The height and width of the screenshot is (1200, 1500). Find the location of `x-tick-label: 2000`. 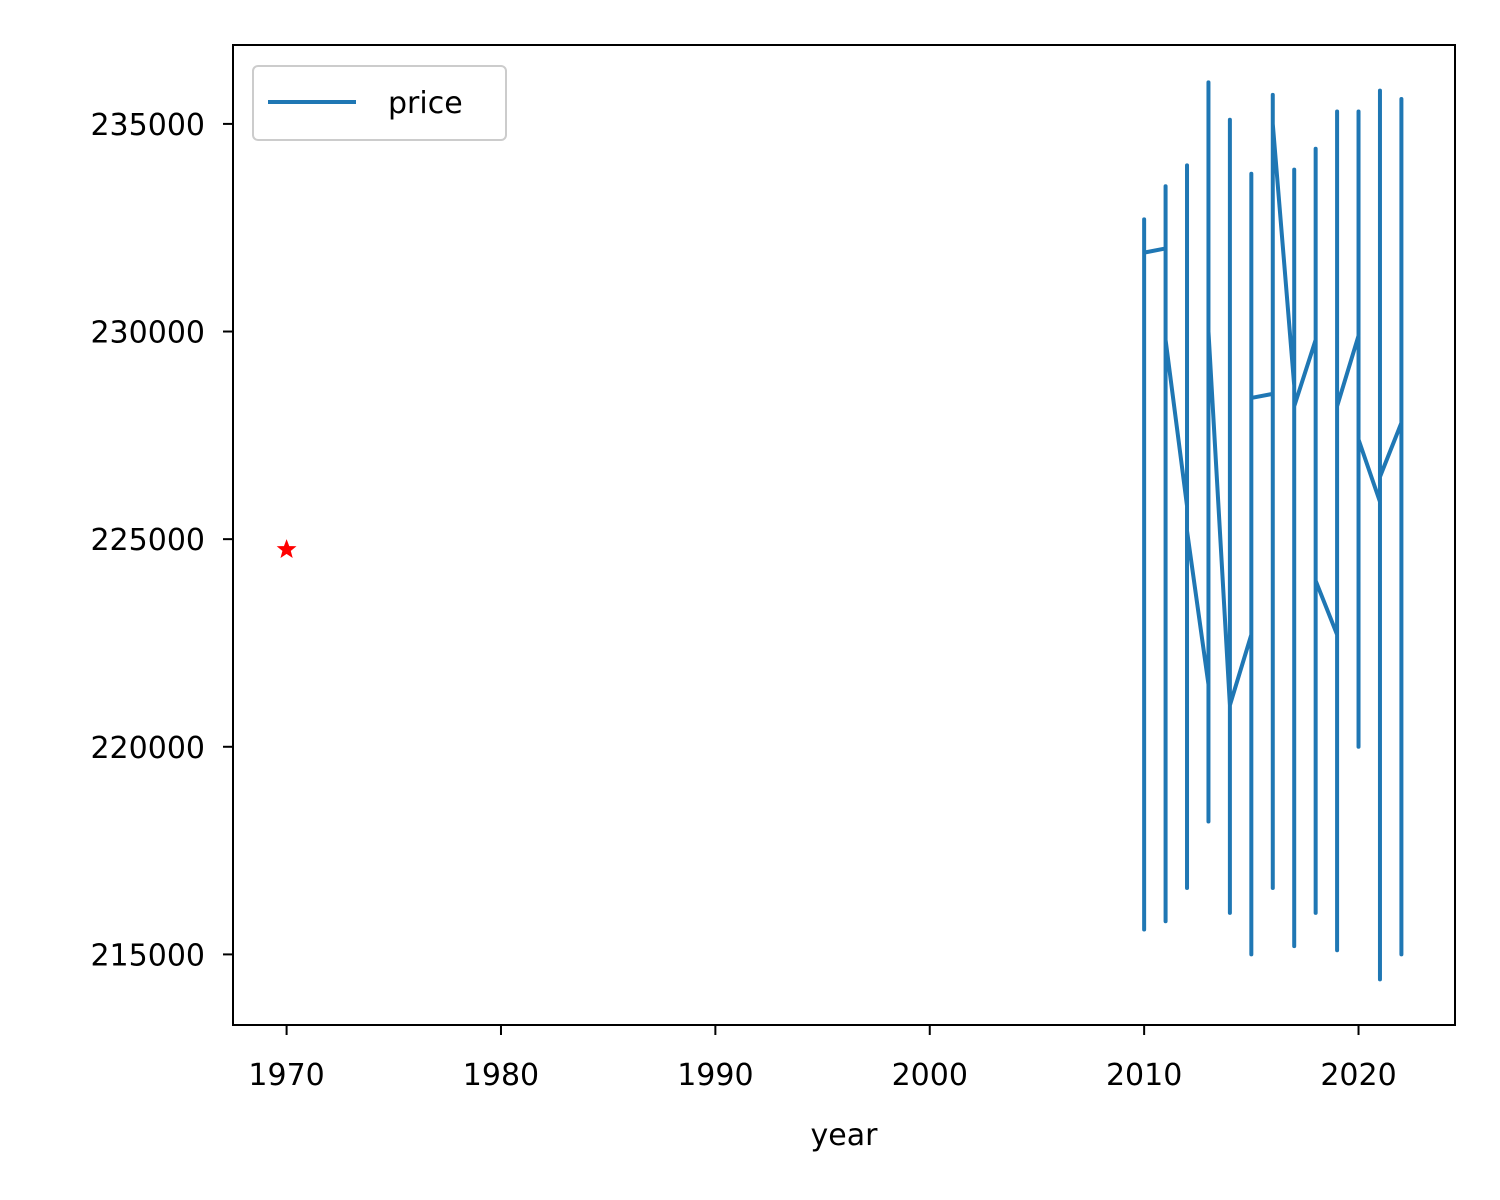

x-tick-label: 2000 is located at coordinates (930, 1075).